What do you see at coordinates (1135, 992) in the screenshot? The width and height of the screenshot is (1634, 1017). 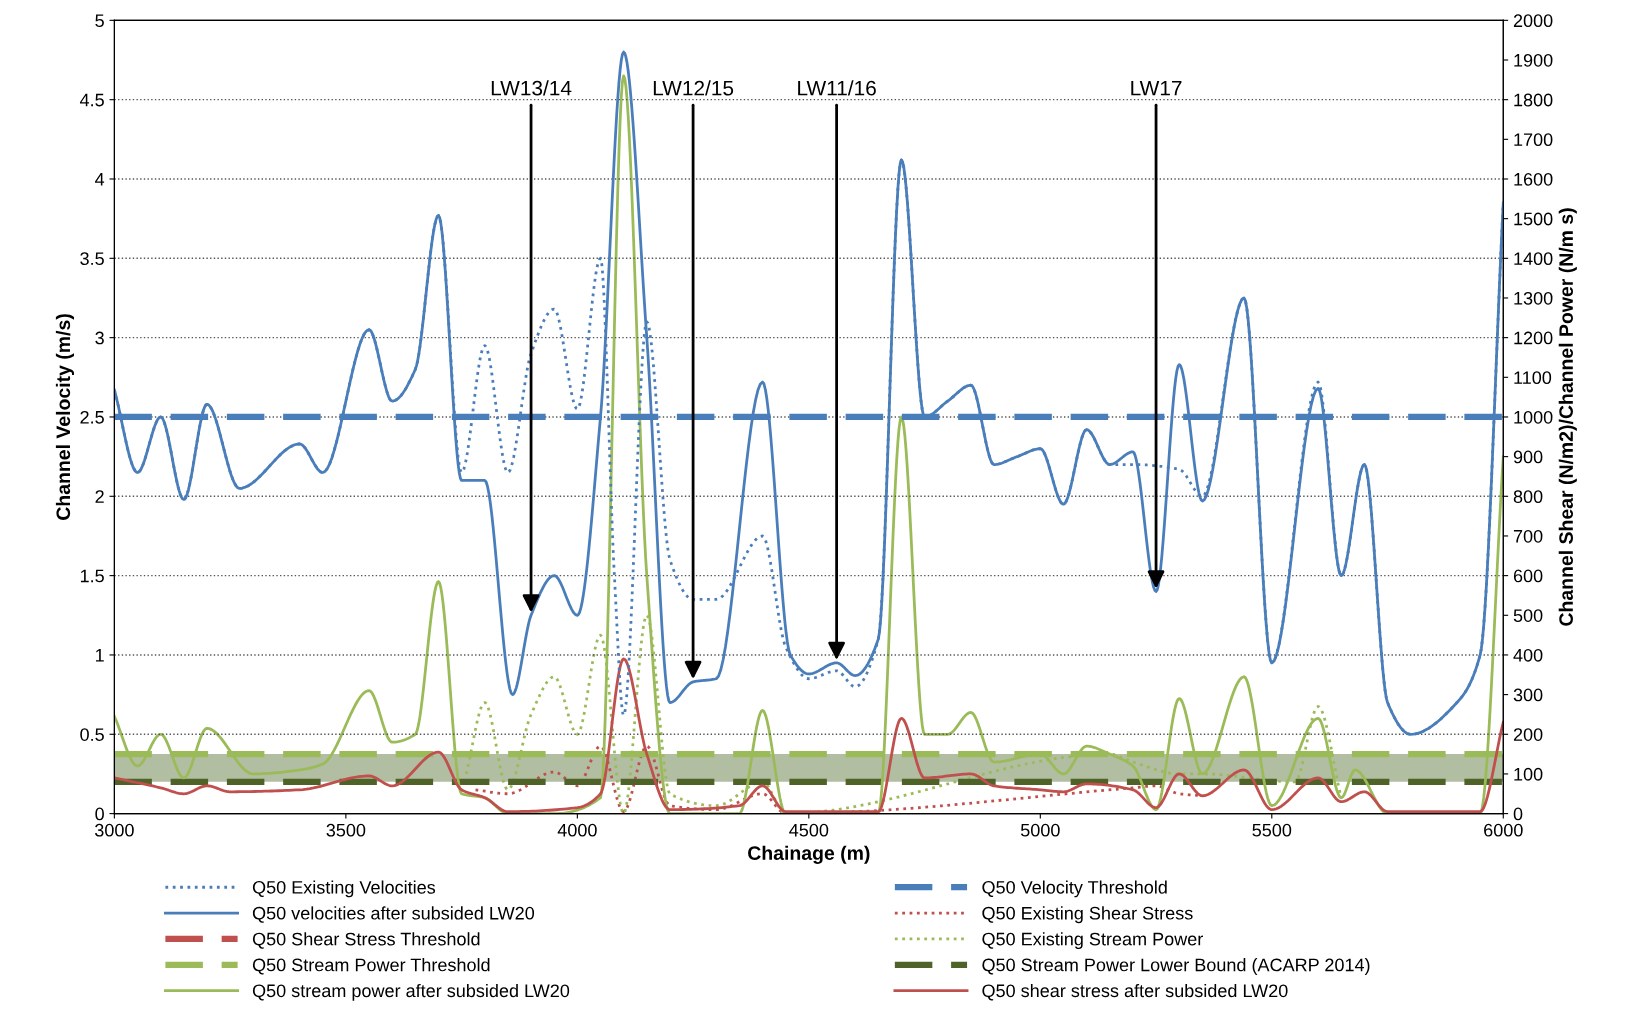 I see `legend-label: Q50 shear stress after subsided LW20` at bounding box center [1135, 992].